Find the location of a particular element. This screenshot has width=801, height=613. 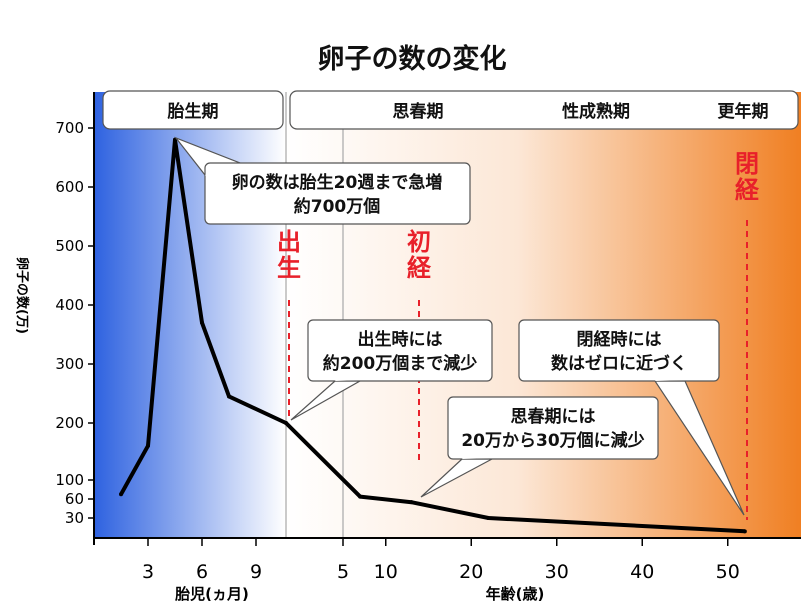

period-box-fetal is located at coordinates (193, 110).